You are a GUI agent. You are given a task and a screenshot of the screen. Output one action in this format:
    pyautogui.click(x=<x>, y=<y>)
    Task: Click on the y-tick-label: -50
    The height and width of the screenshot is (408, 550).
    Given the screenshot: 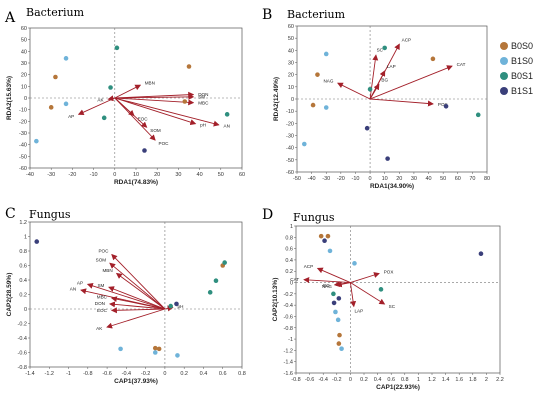 What is the action you would take?
    pyautogui.click(x=290, y=161)
    